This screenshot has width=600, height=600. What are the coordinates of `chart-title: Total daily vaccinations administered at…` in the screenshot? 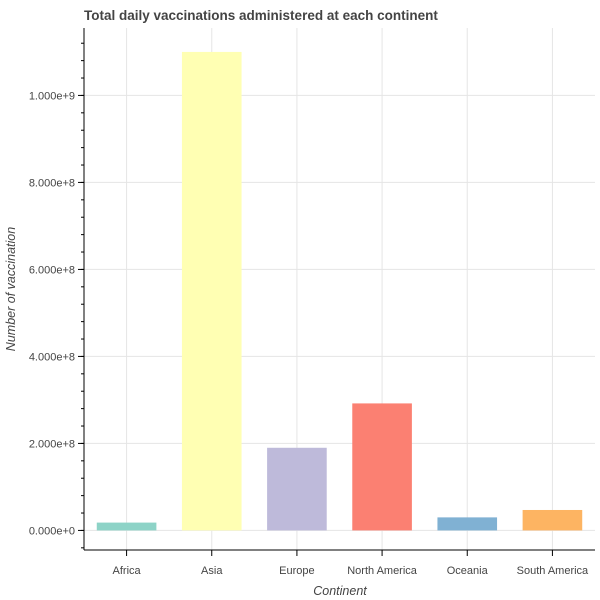 It's located at (261, 15).